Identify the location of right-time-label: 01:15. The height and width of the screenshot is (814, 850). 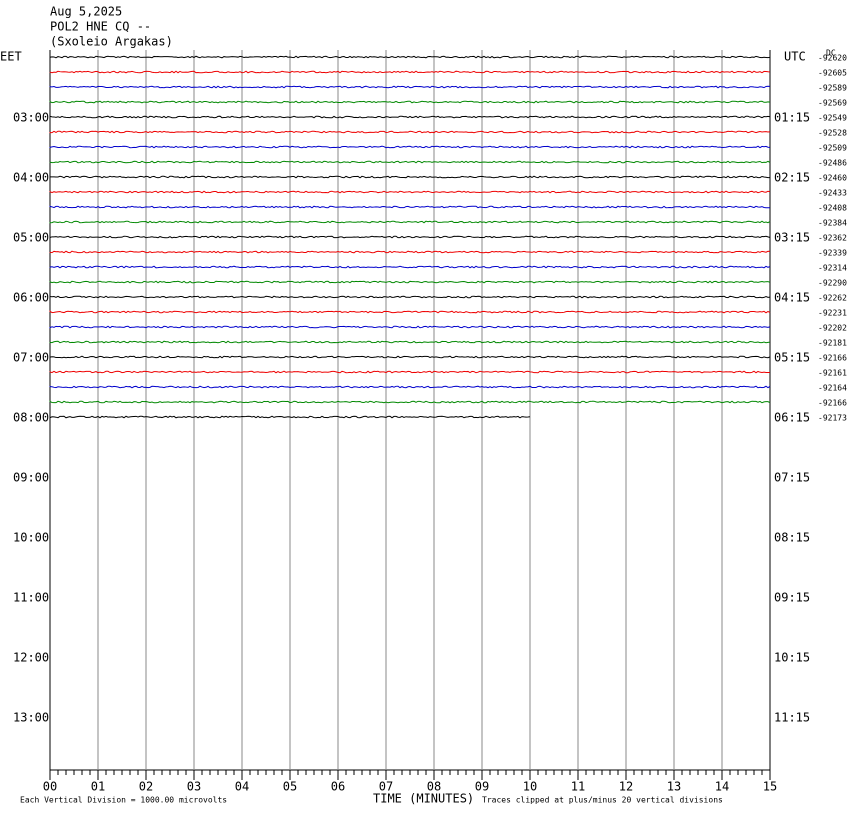
(792, 118).